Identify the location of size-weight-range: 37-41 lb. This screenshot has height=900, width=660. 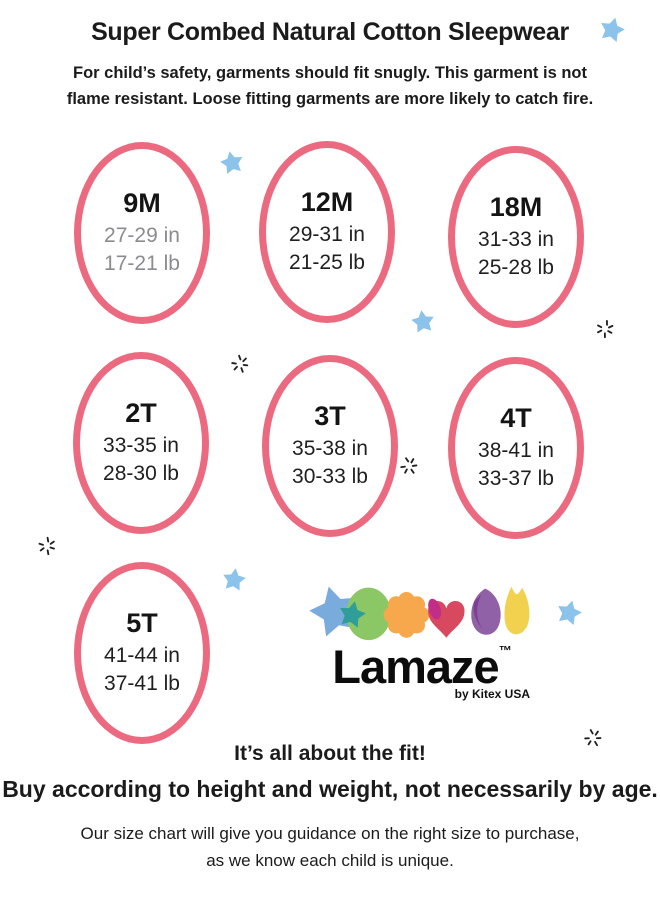
(142, 684).